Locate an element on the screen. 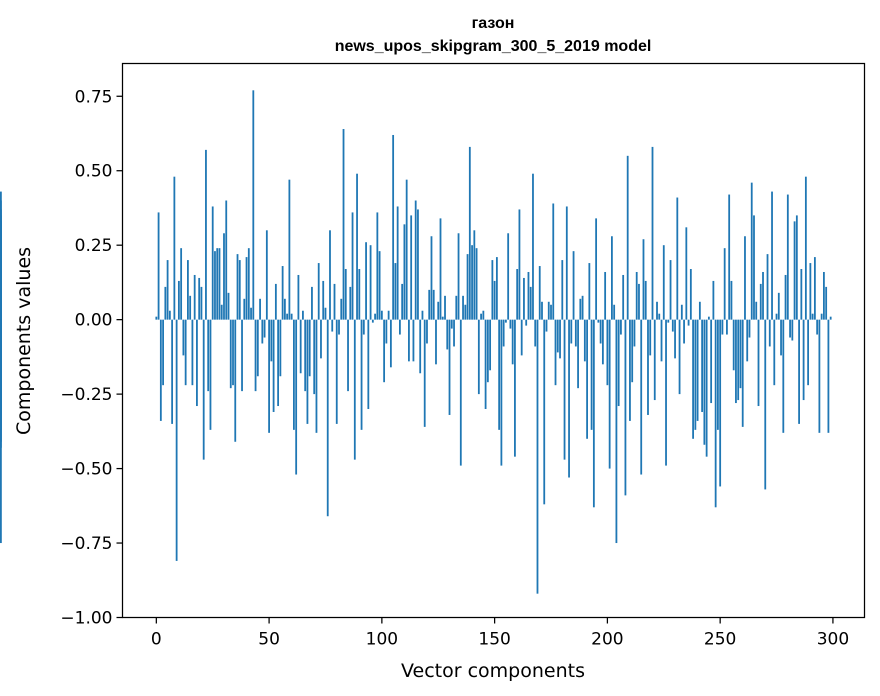 The width and height of the screenshot is (880, 696). y-tick-label: −0.50 is located at coordinates (86, 470).